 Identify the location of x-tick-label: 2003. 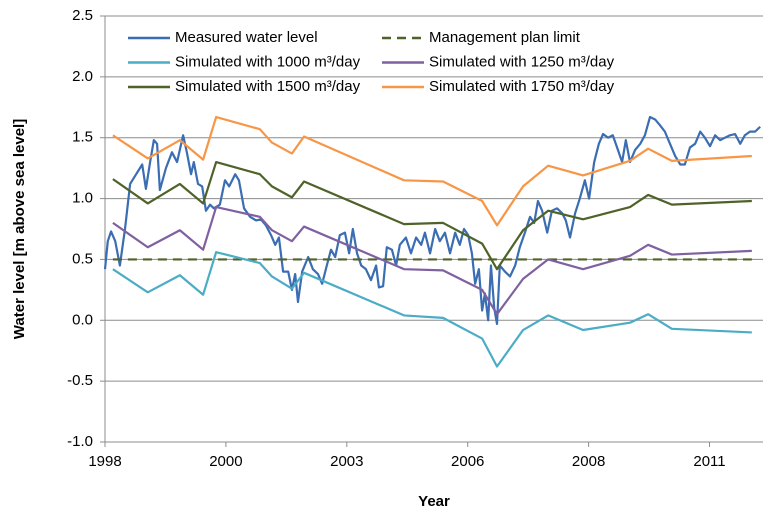
(346, 461).